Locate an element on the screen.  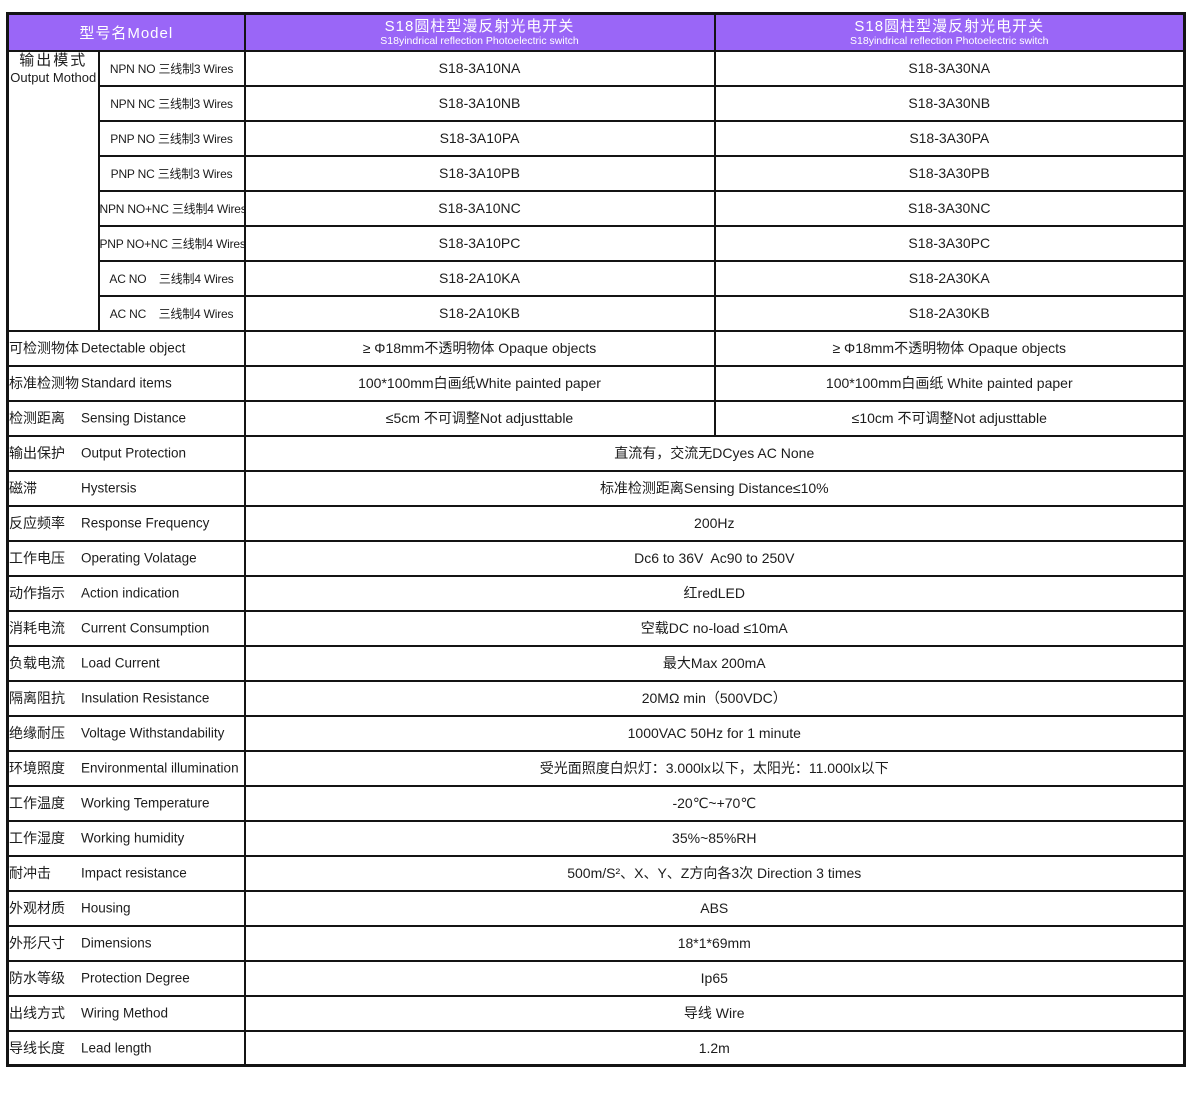
spec-label-en: Sensing Distance is located at coordinates (134, 418).